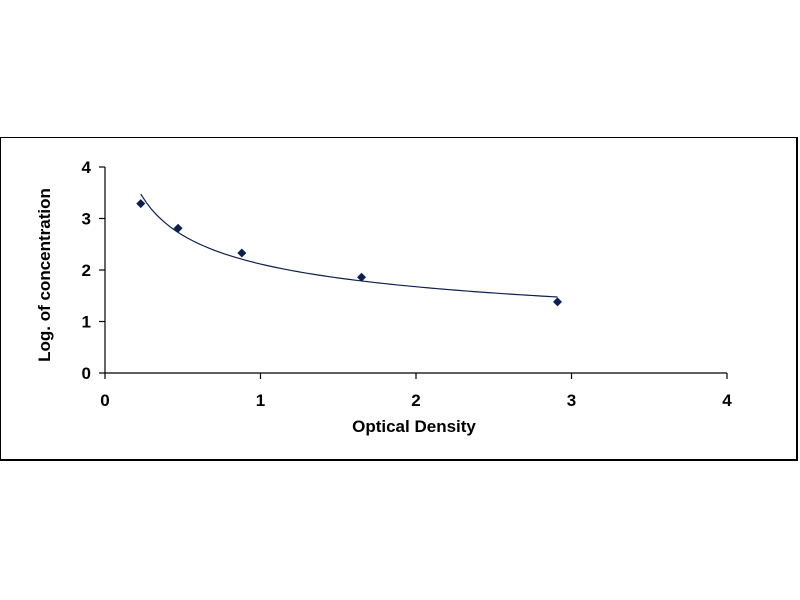 The image size is (800, 600). What do you see at coordinates (414, 426) in the screenshot?
I see `x-axis-title: Optical Density` at bounding box center [414, 426].